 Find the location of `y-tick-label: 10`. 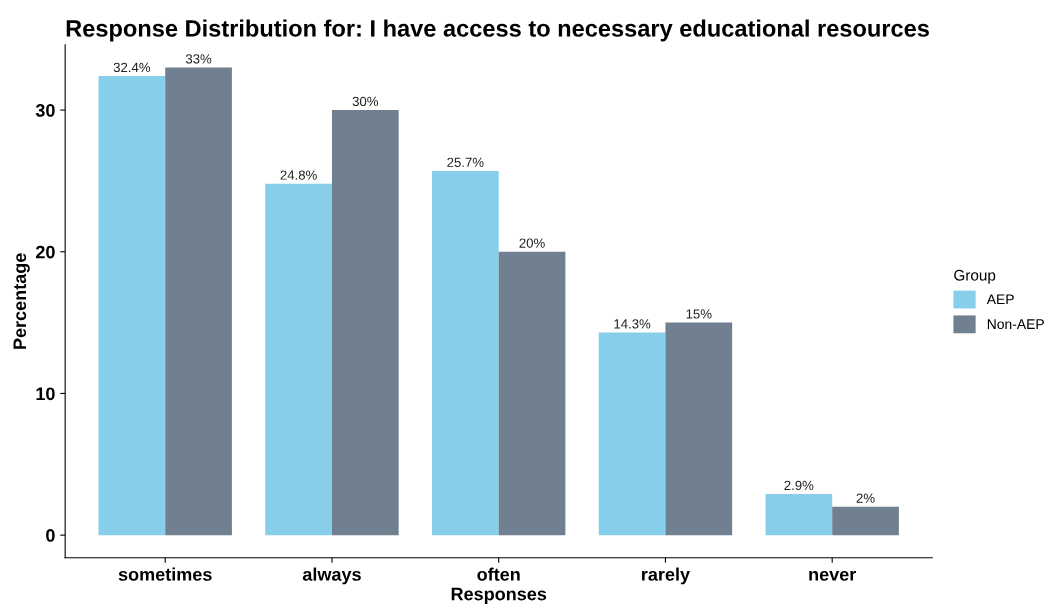

y-tick-label: 10 is located at coordinates (45, 394).